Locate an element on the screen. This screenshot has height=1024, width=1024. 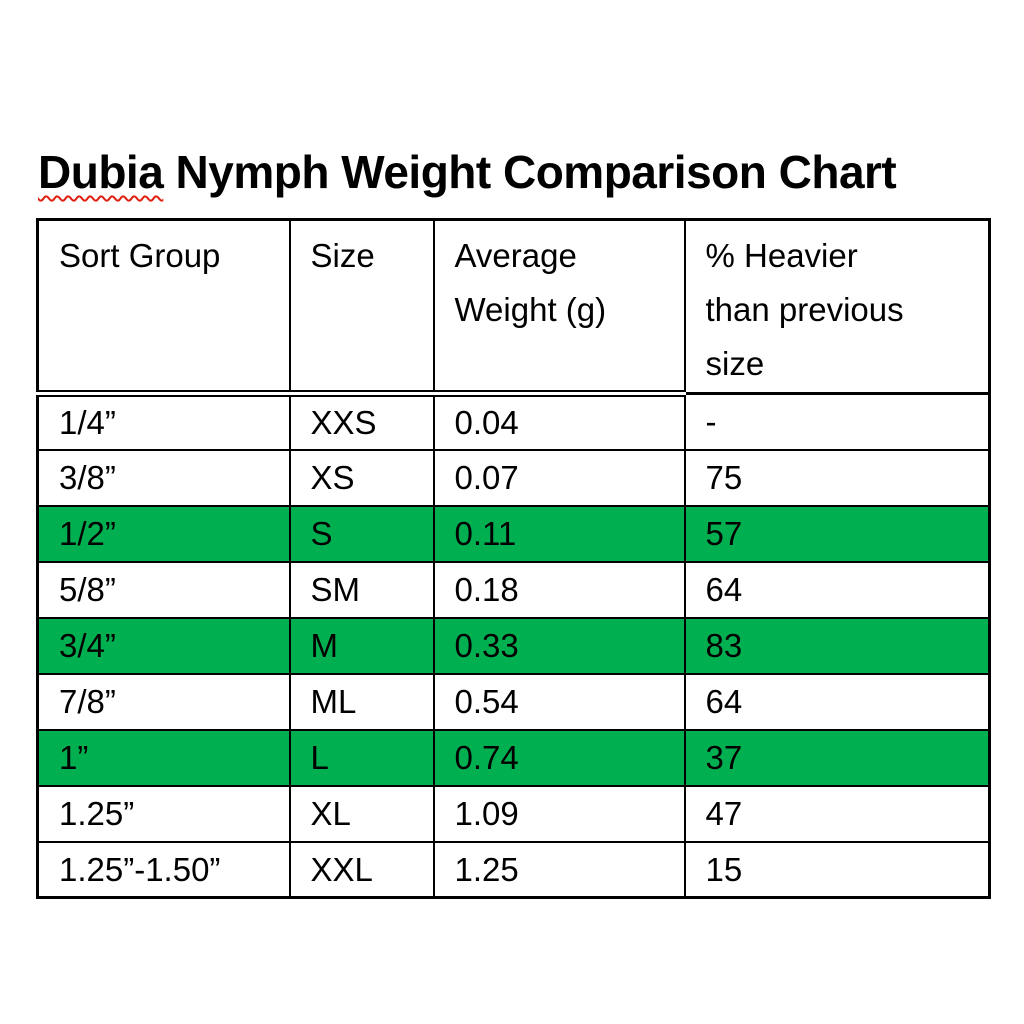
title-text: Nymph Weight Comparison Chart is located at coordinates (530, 171).